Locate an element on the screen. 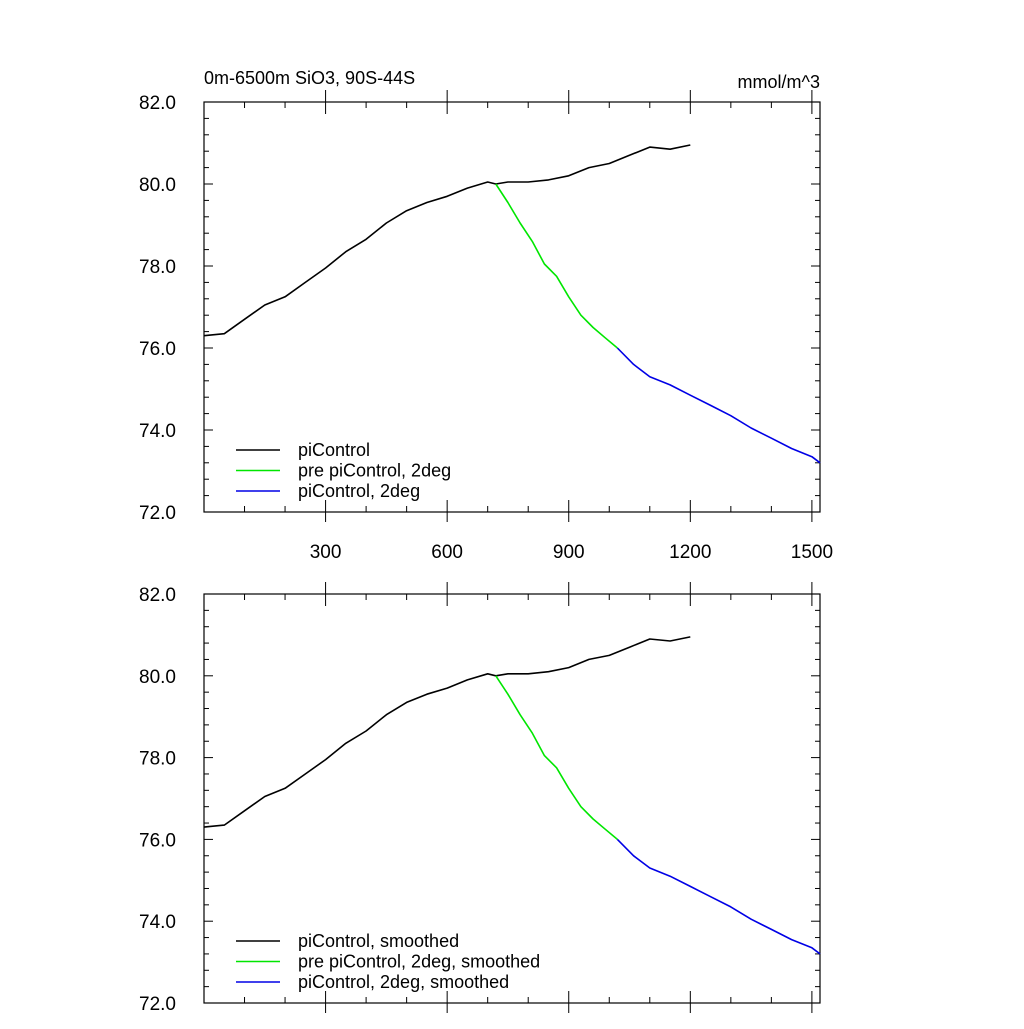 The height and width of the screenshot is (1029, 1024). legend-label: piControl is located at coordinates (334, 450).